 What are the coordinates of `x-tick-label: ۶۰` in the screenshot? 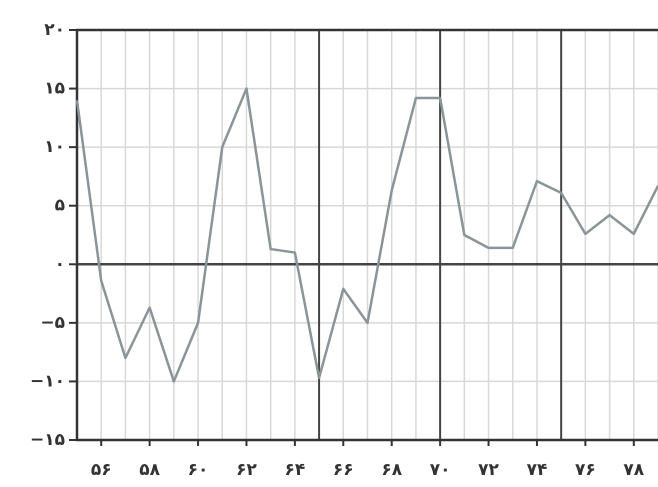 It's located at (198, 470).